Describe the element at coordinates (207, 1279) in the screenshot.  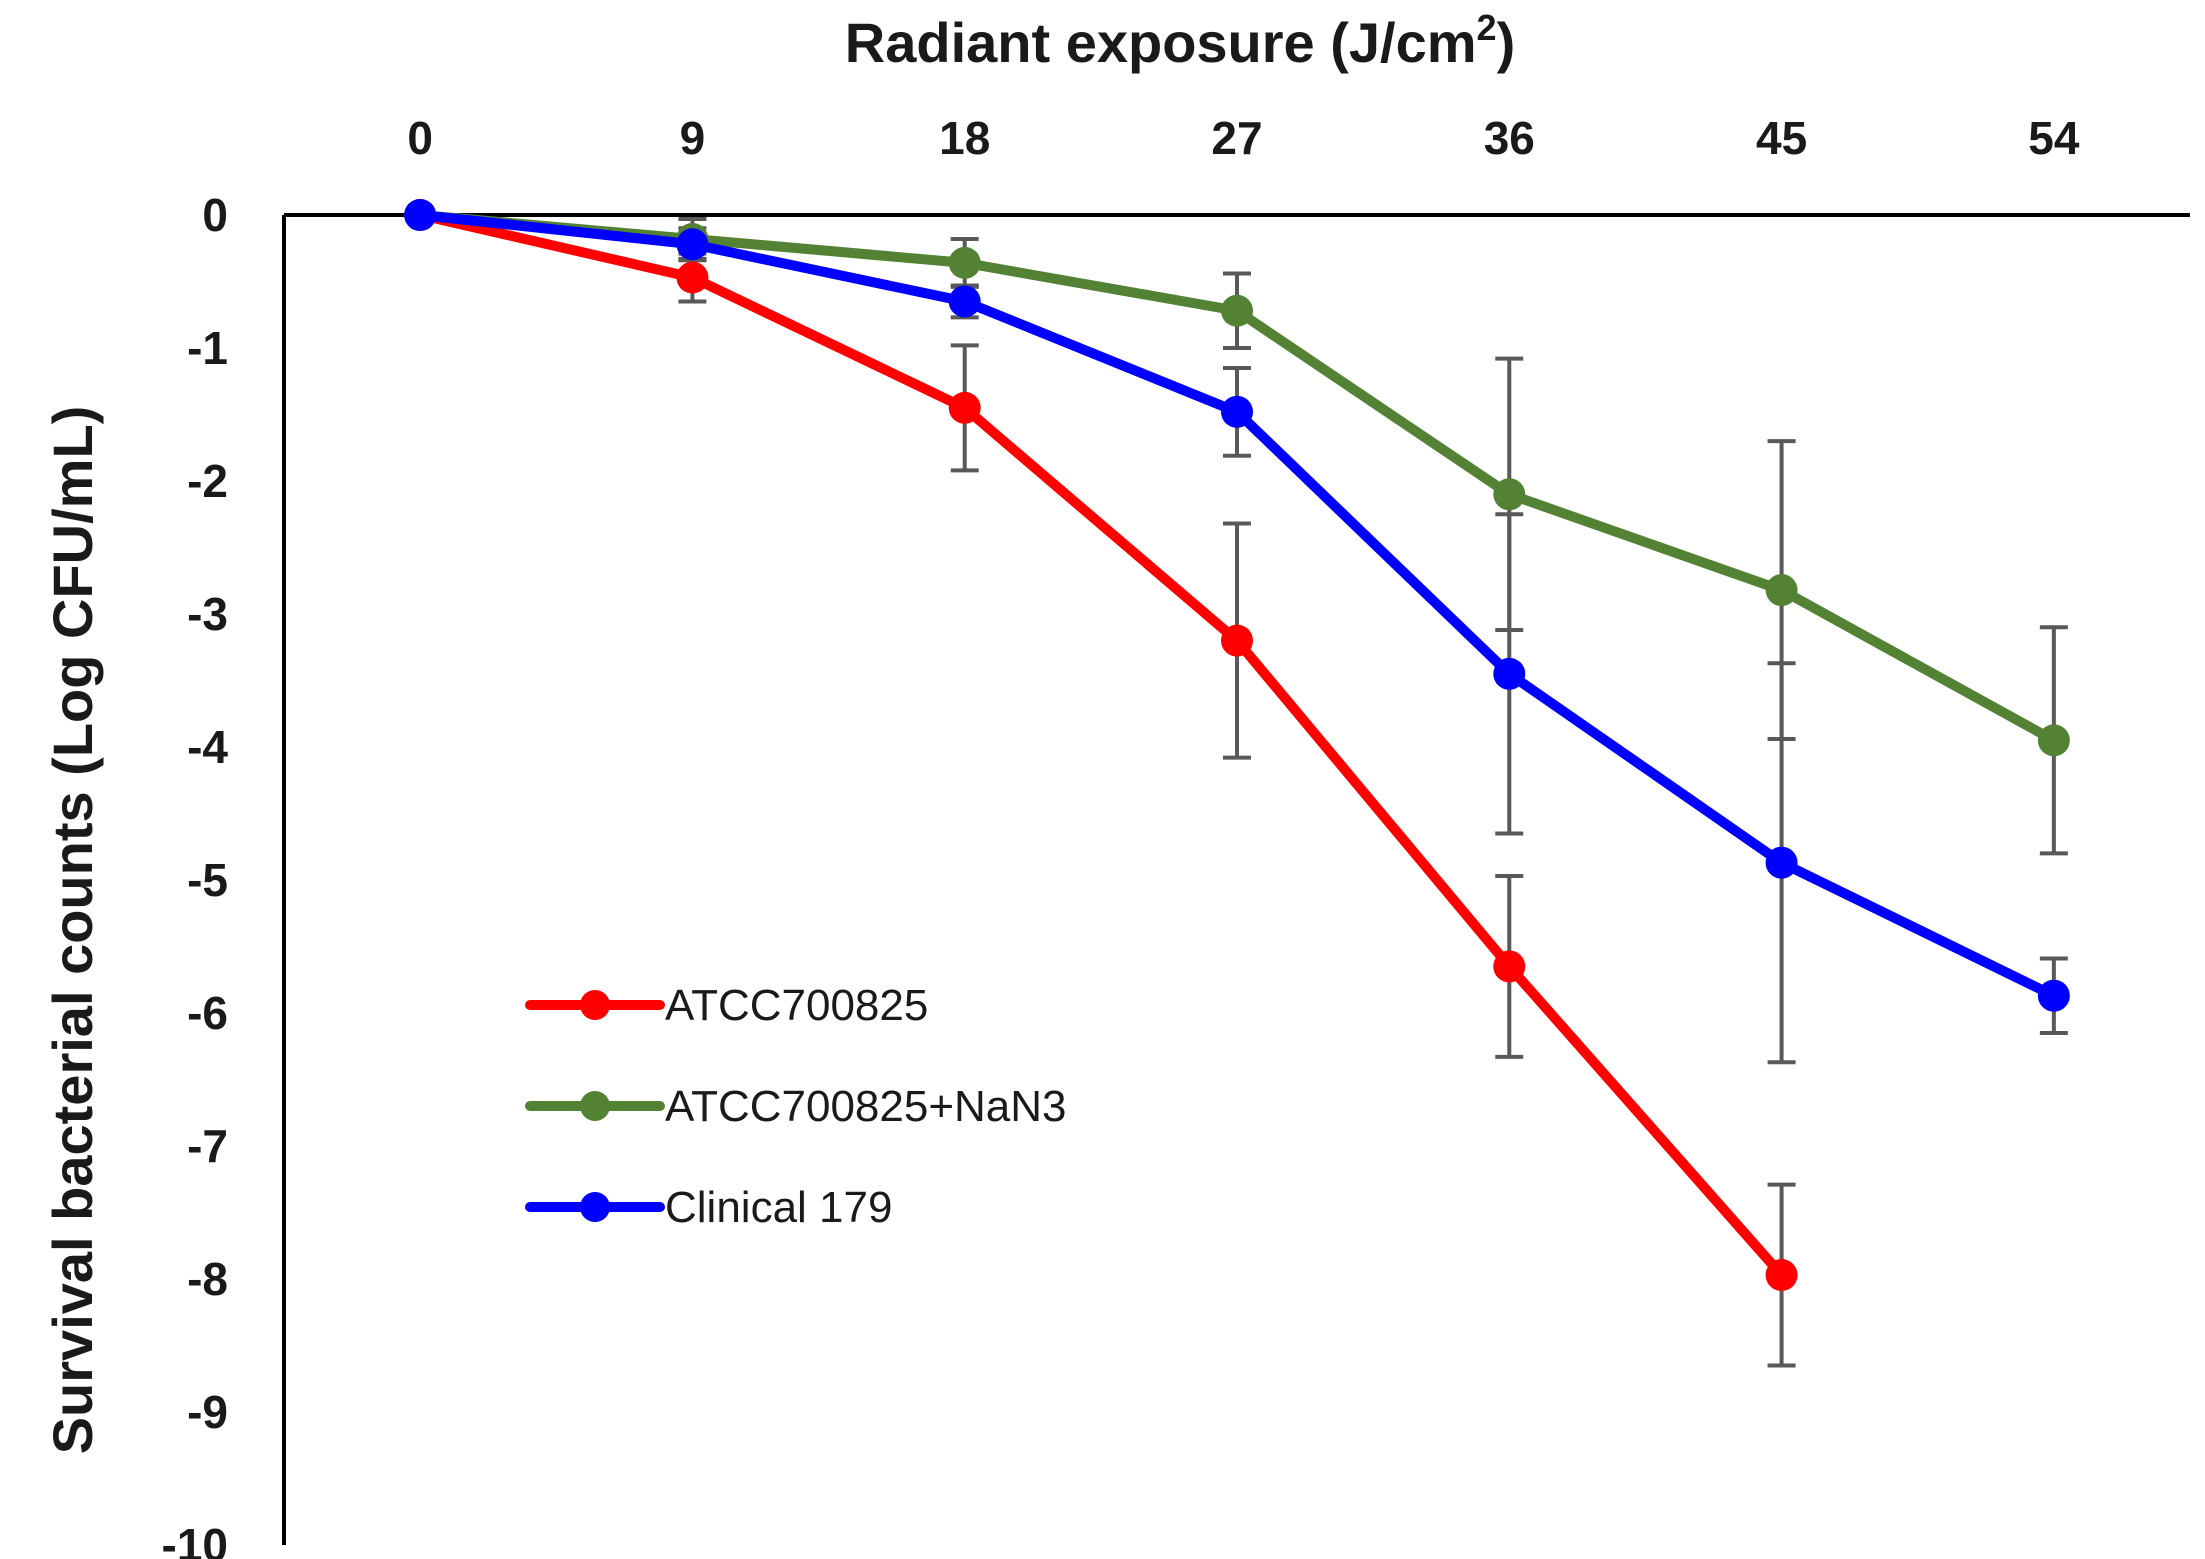
I see `y-tick-label: -8` at that location.